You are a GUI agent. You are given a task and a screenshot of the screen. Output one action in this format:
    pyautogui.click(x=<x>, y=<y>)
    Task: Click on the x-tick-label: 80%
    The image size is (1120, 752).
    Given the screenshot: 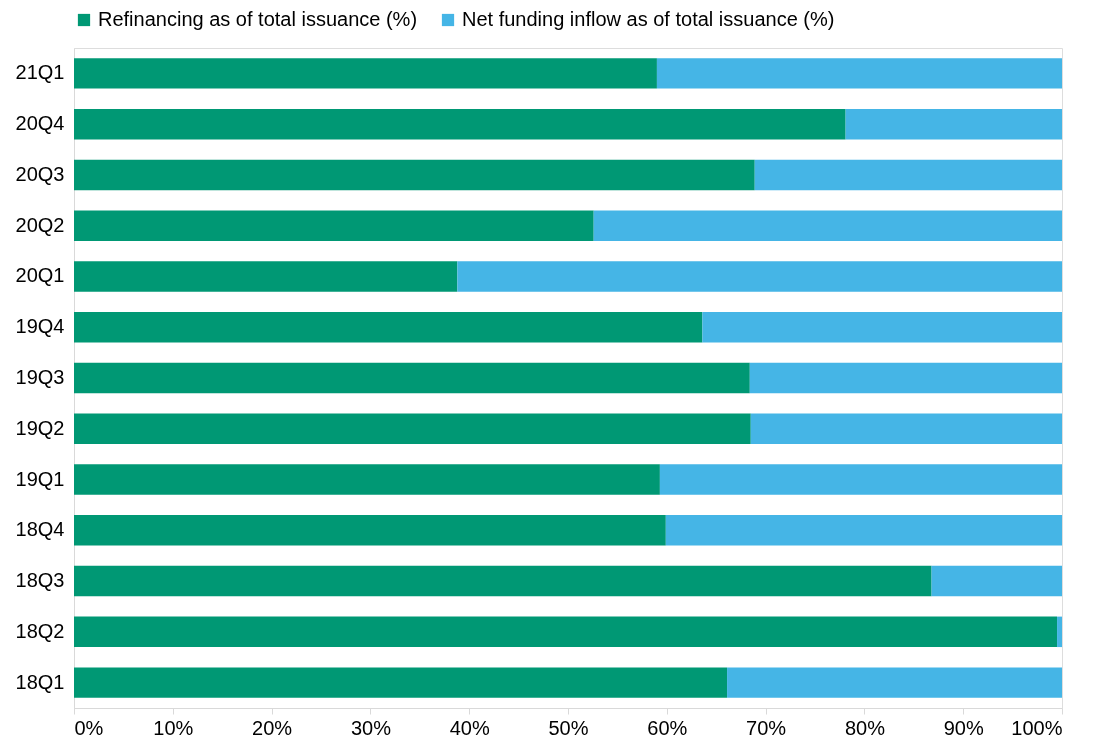 What is the action you would take?
    pyautogui.click(x=865, y=727)
    